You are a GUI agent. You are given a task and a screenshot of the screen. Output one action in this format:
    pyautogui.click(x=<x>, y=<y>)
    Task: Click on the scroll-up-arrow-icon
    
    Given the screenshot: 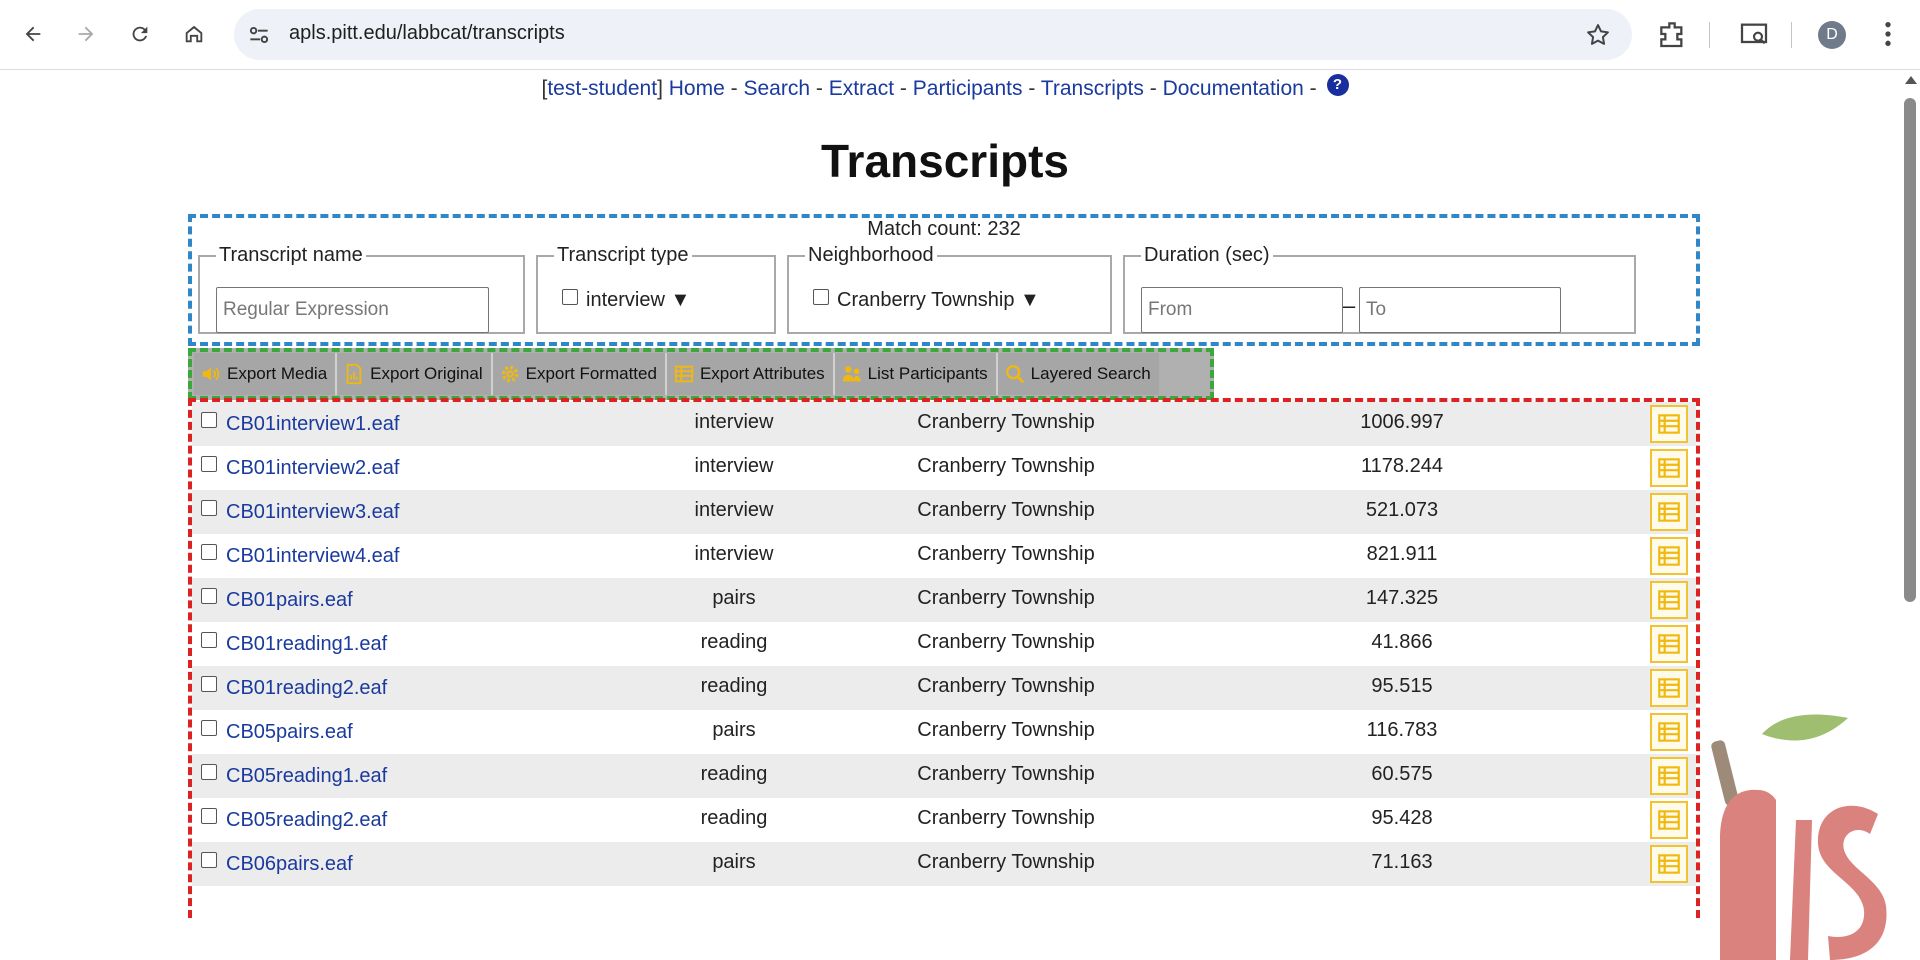 What is the action you would take?
    pyautogui.click(x=1911, y=80)
    